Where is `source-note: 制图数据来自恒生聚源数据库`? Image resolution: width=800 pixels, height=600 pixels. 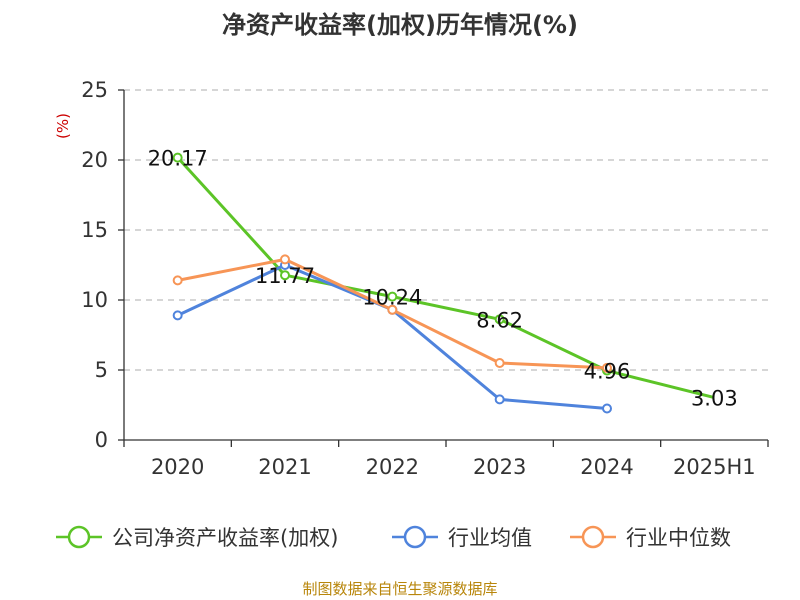
source-note: 制图数据来自恒生聚源数据库 is located at coordinates (399, 589).